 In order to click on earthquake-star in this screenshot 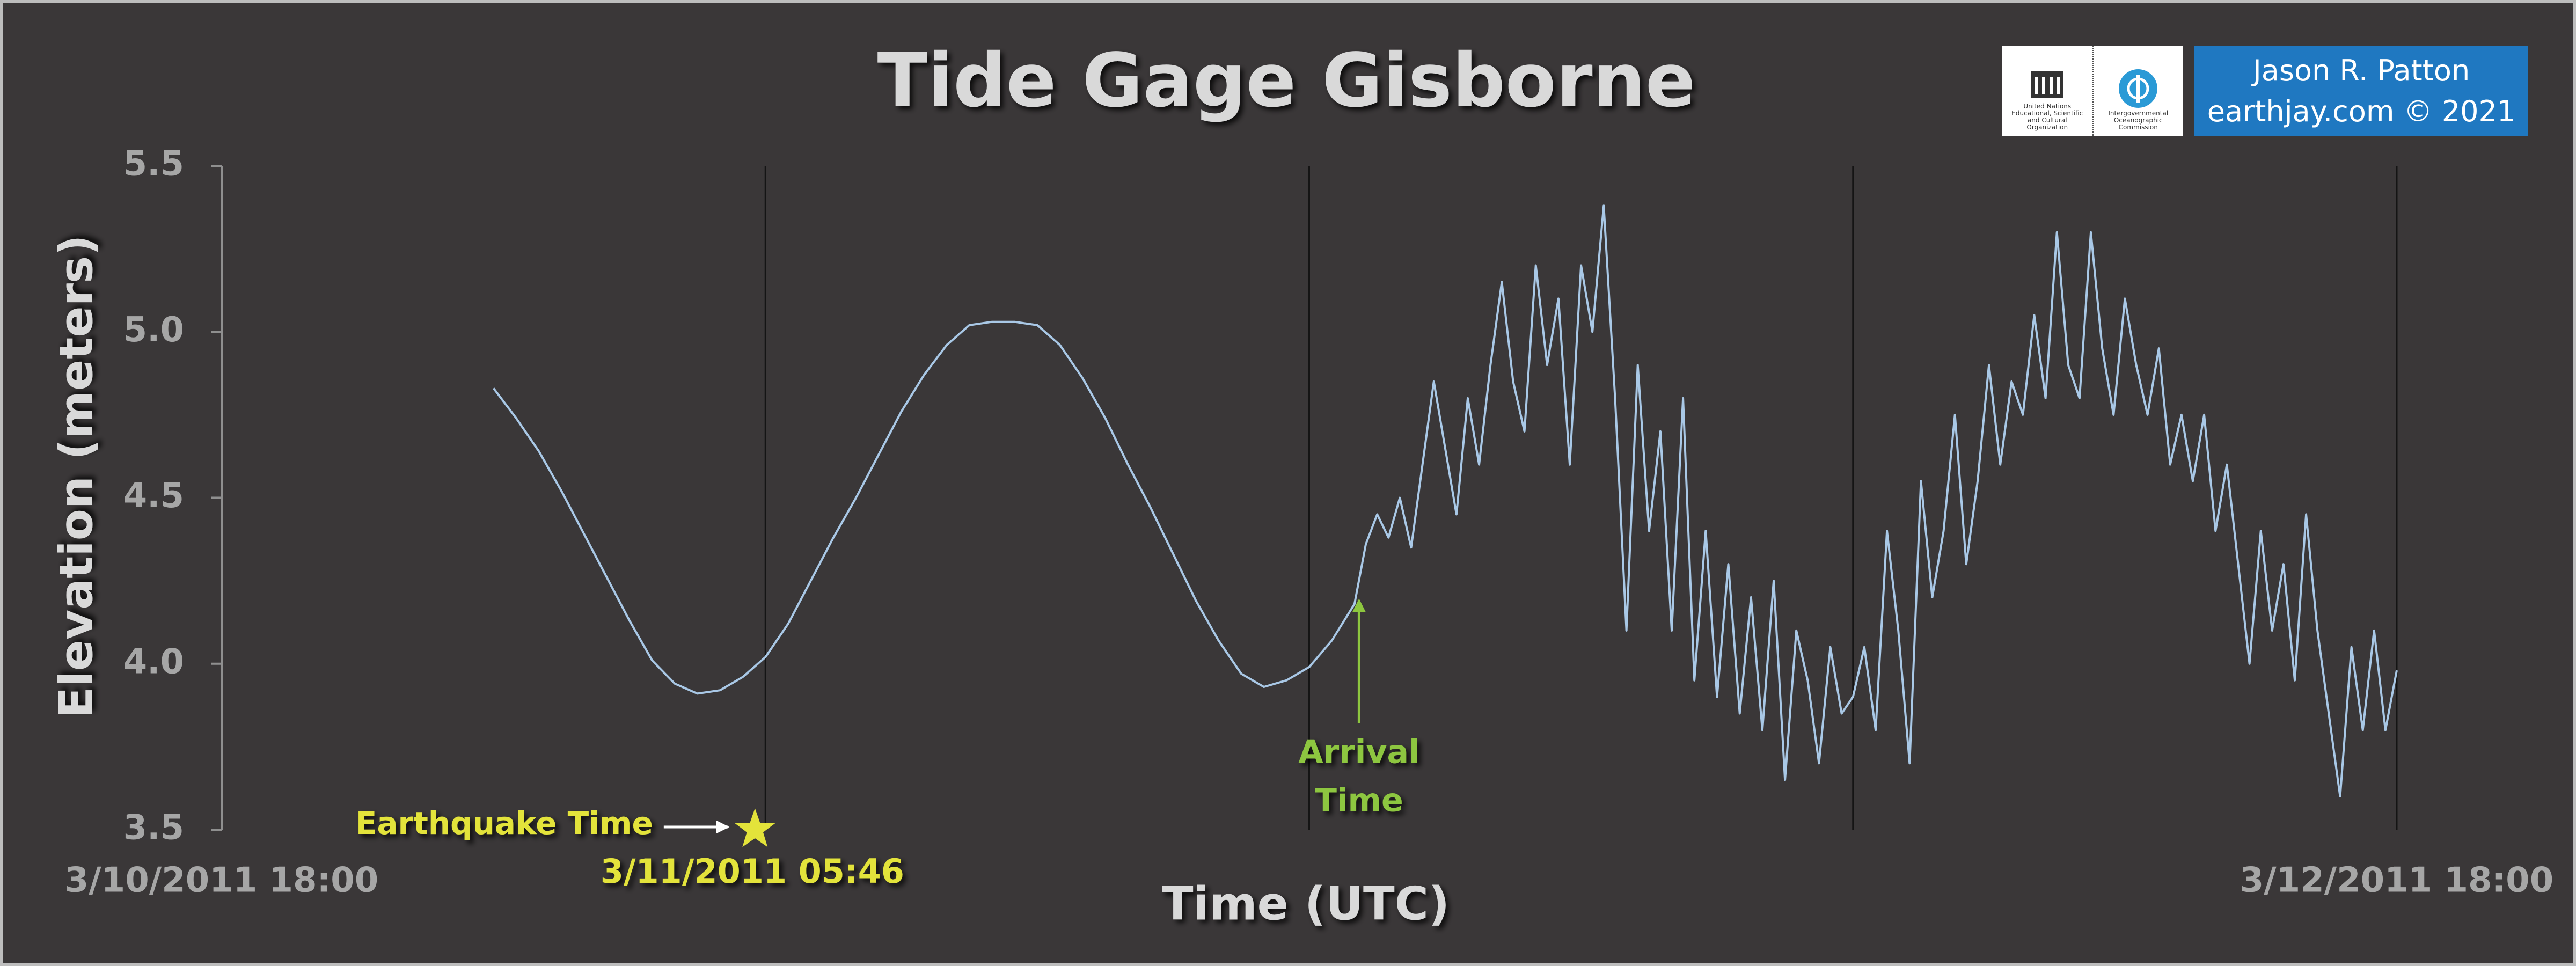, I will do `click(754, 827)`.